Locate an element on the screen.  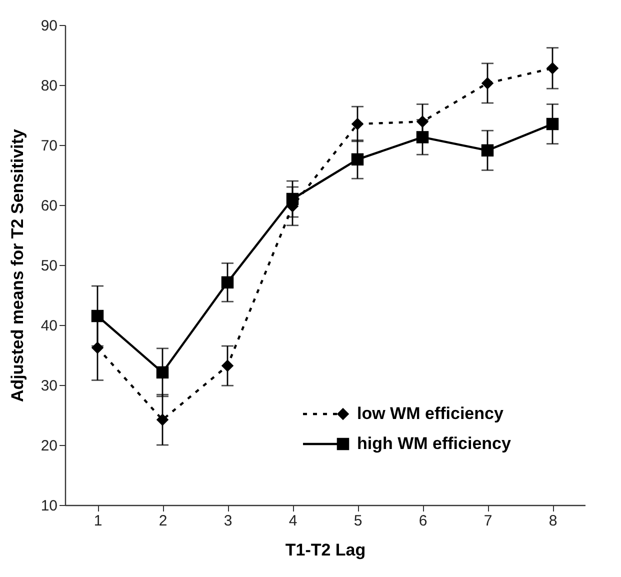
x-tick-label: 7 is located at coordinates (488, 521).